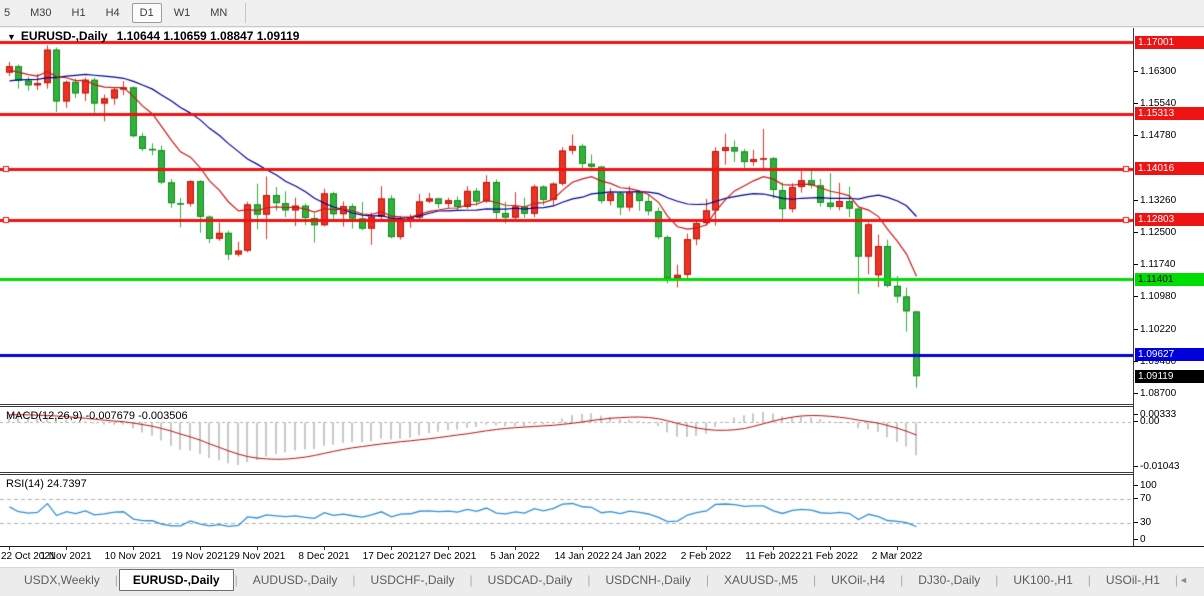  What do you see at coordinates (64, 36) in the screenshot?
I see `chart-symbol-label: EURUSD-,Daily` at bounding box center [64, 36].